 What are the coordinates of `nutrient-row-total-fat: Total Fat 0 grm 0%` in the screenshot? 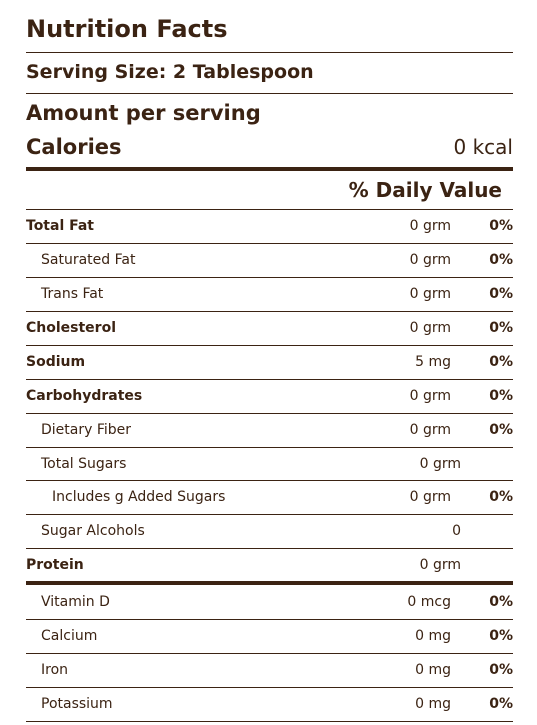 It's located at (269, 226).